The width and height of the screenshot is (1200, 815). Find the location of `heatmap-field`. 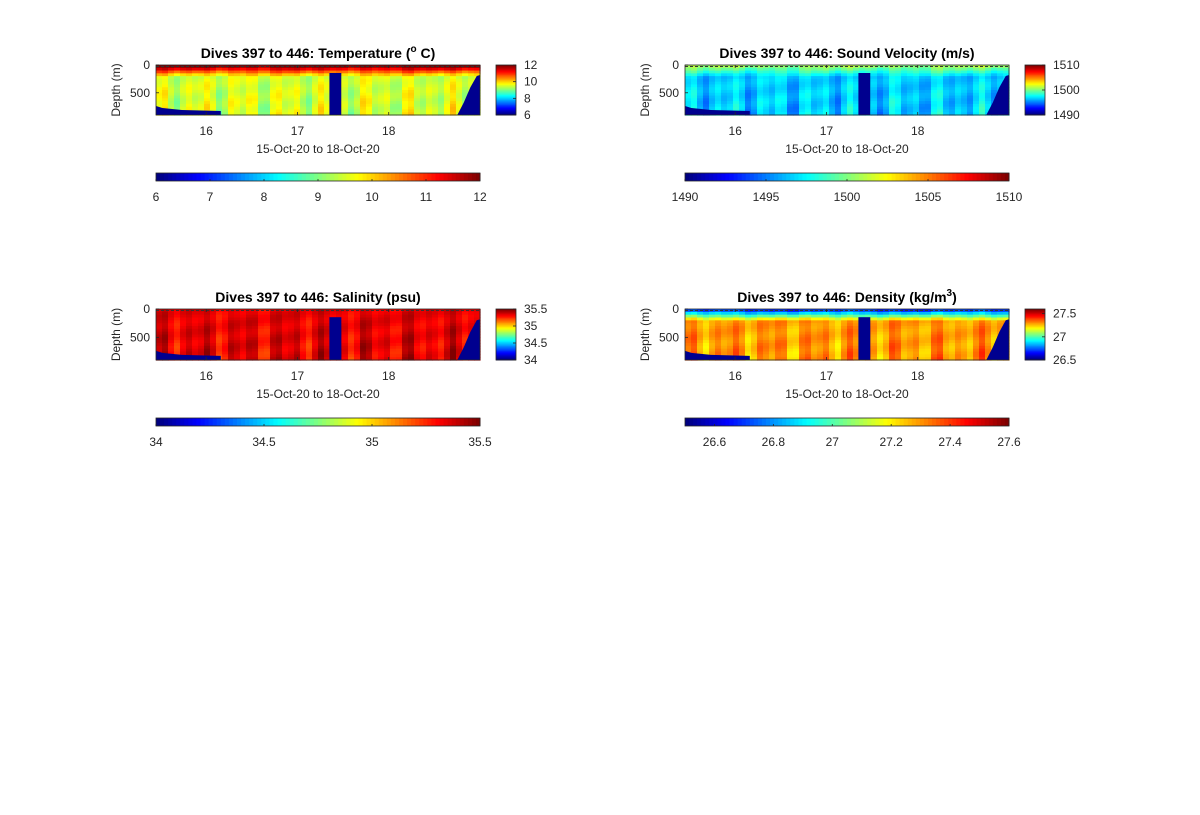

heatmap-field is located at coordinates (847, 335).